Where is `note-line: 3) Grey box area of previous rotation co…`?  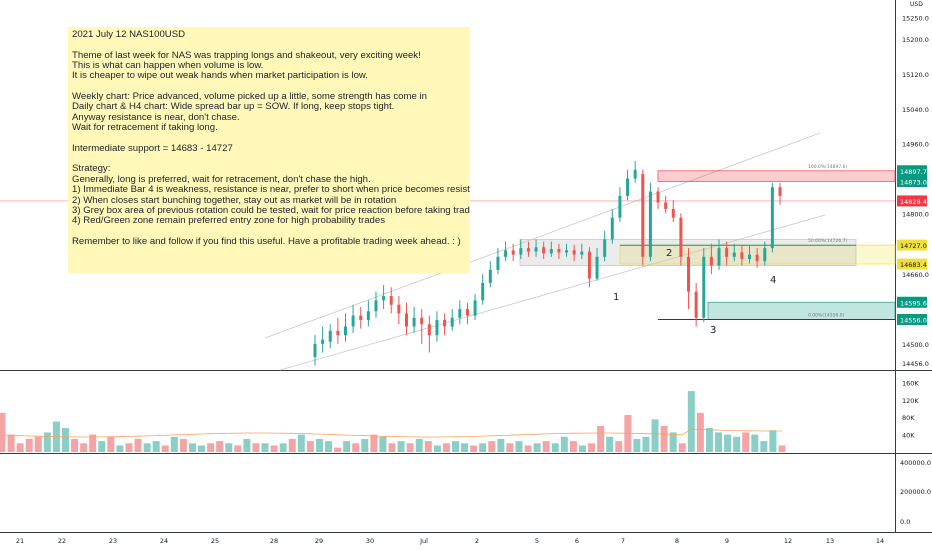
note-line: 3) Grey box area of previous rotation co… is located at coordinates (271, 210).